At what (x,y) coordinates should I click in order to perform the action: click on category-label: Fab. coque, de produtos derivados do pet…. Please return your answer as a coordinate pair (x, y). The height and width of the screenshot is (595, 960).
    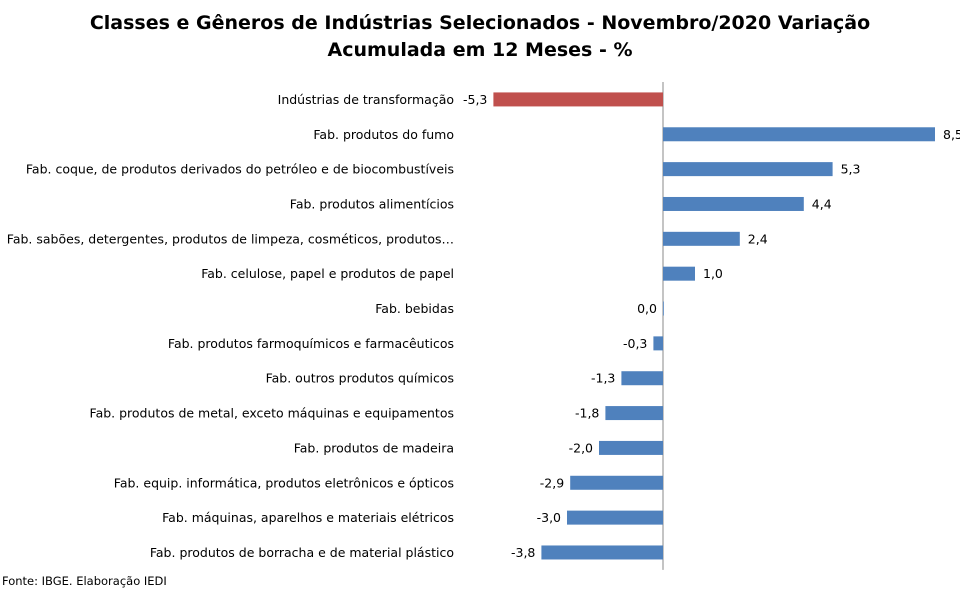
    Looking at the image, I should click on (240, 169).